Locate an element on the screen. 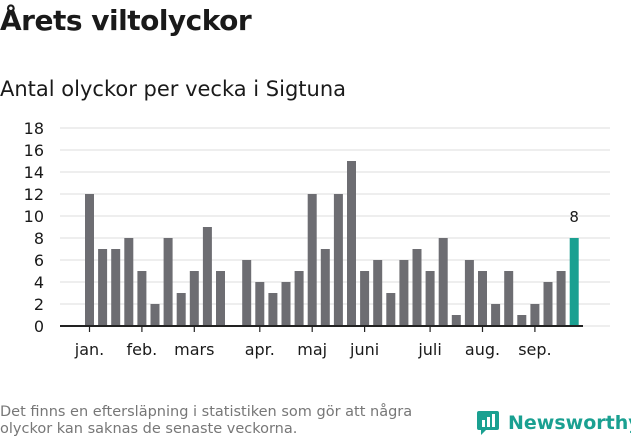 This screenshot has height=439, width=631. y-tick-label: 16 is located at coordinates (34, 150).